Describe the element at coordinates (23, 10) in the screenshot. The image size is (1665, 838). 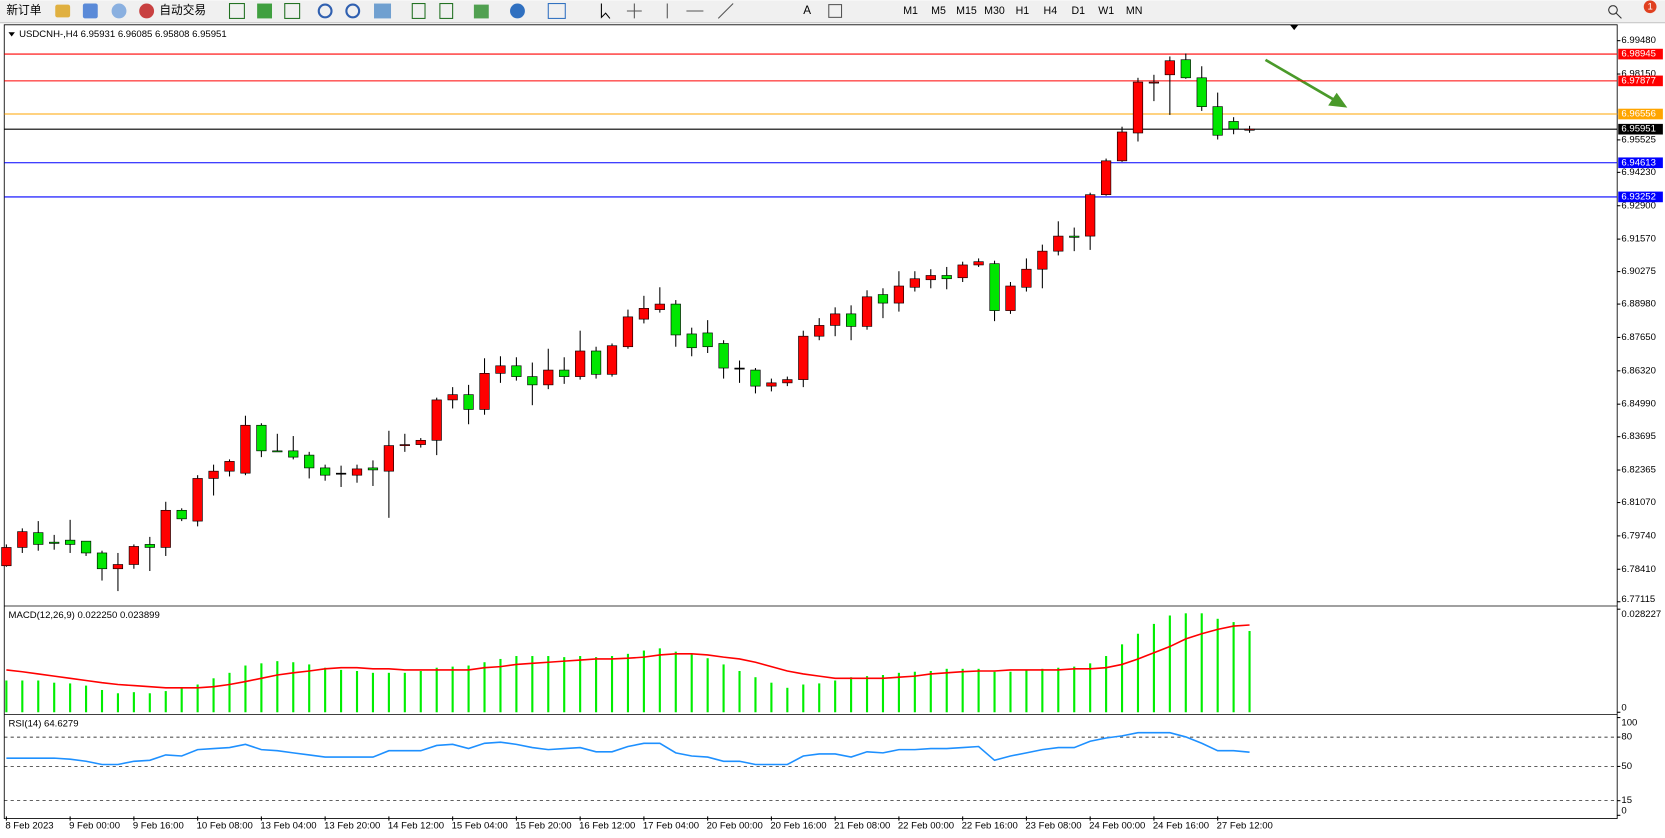
I see `new-order-button: 新订单` at that location.